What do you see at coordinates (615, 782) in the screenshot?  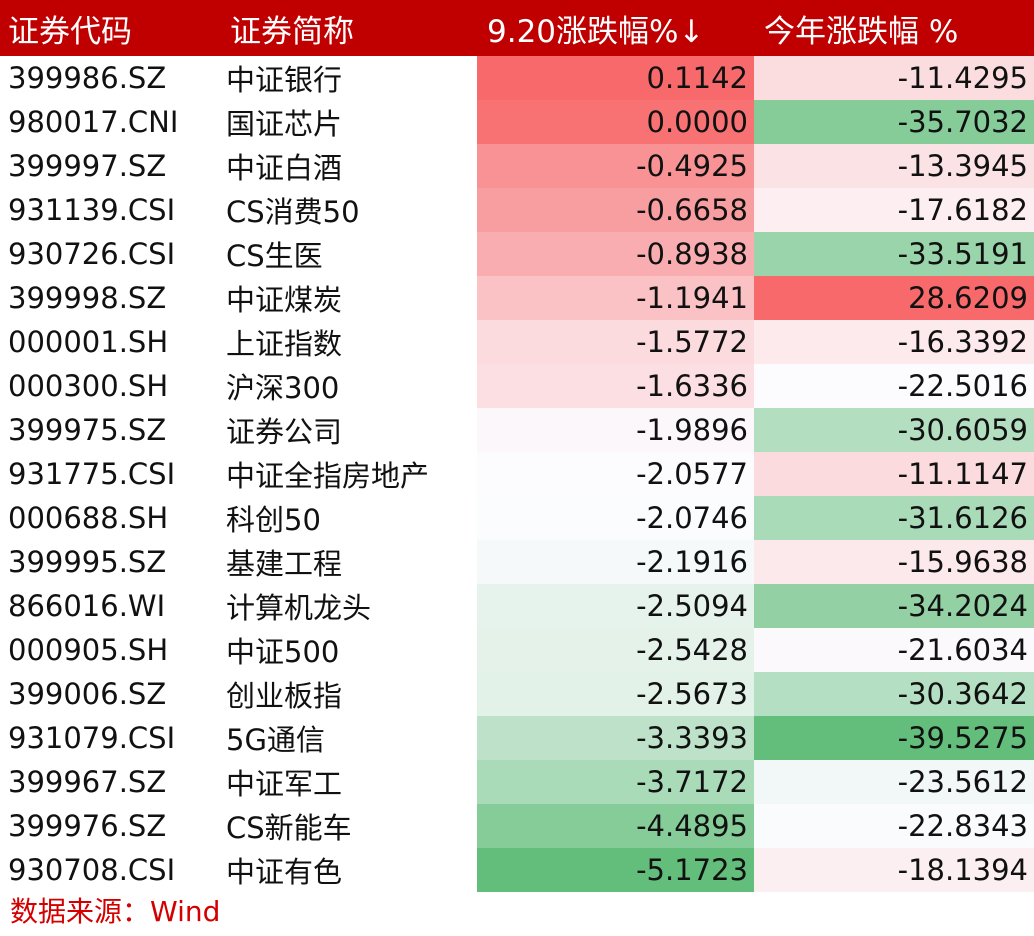 I see `day-change-cell: -3.7172` at bounding box center [615, 782].